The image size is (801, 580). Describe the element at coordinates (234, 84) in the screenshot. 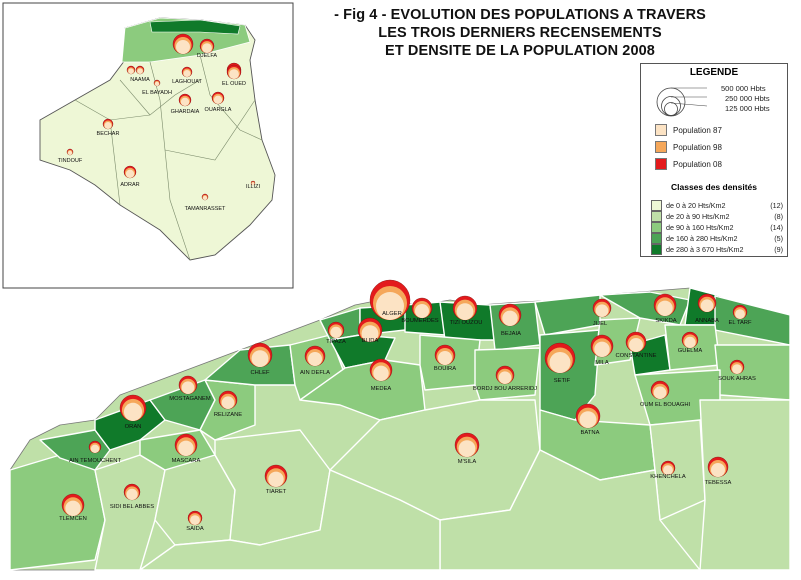

I see `place-label: EL OUED` at that location.